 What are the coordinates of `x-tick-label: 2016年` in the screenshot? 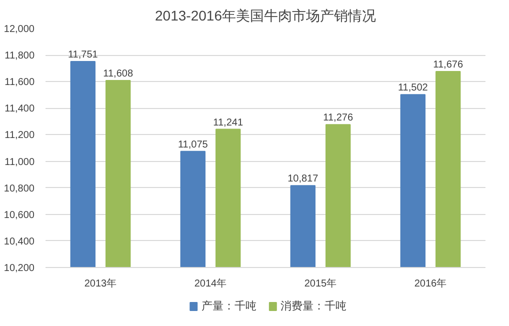 It's located at (430, 284).